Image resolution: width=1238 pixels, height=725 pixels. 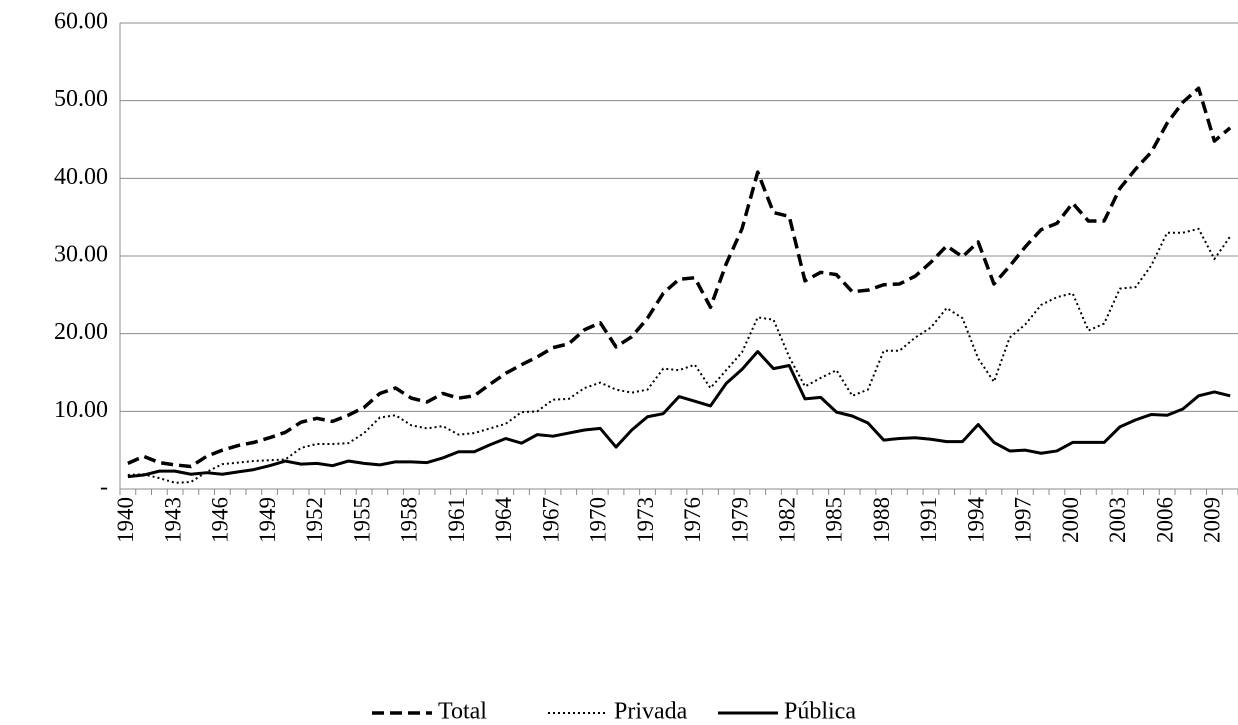 What do you see at coordinates (651, 712) in the screenshot?
I see `legend-label: Privada` at bounding box center [651, 712].